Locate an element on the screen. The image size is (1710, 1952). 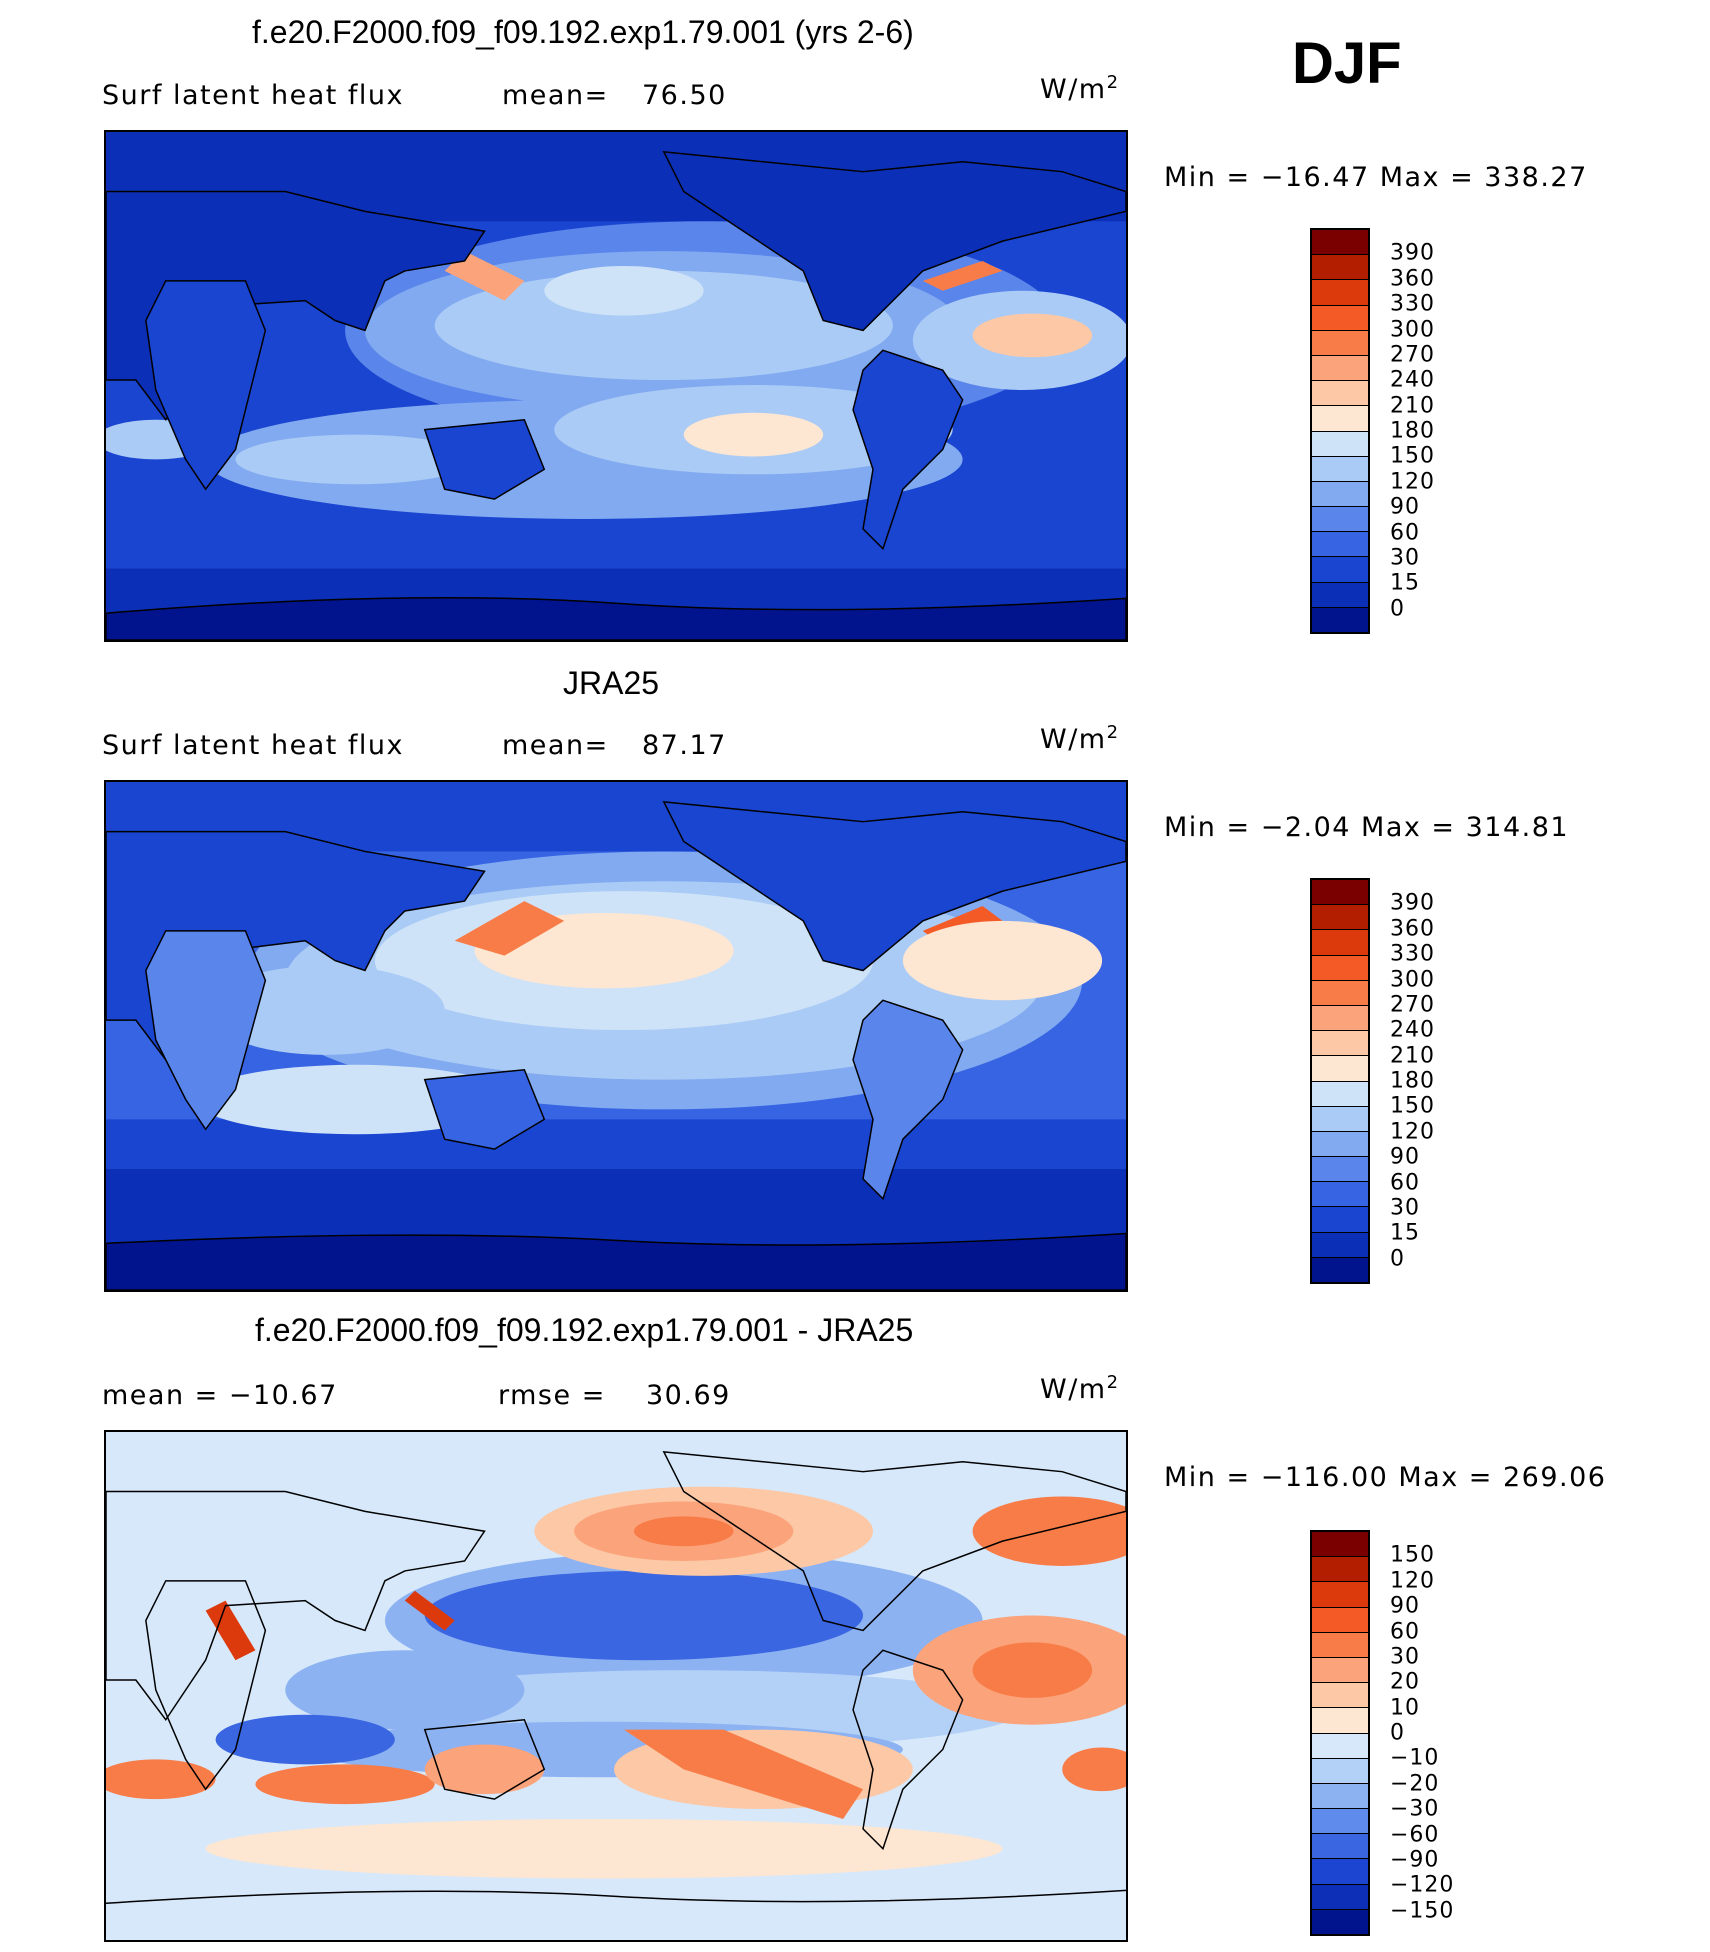
colorbar-tick-label: −120 is located at coordinates (1422, 1885).